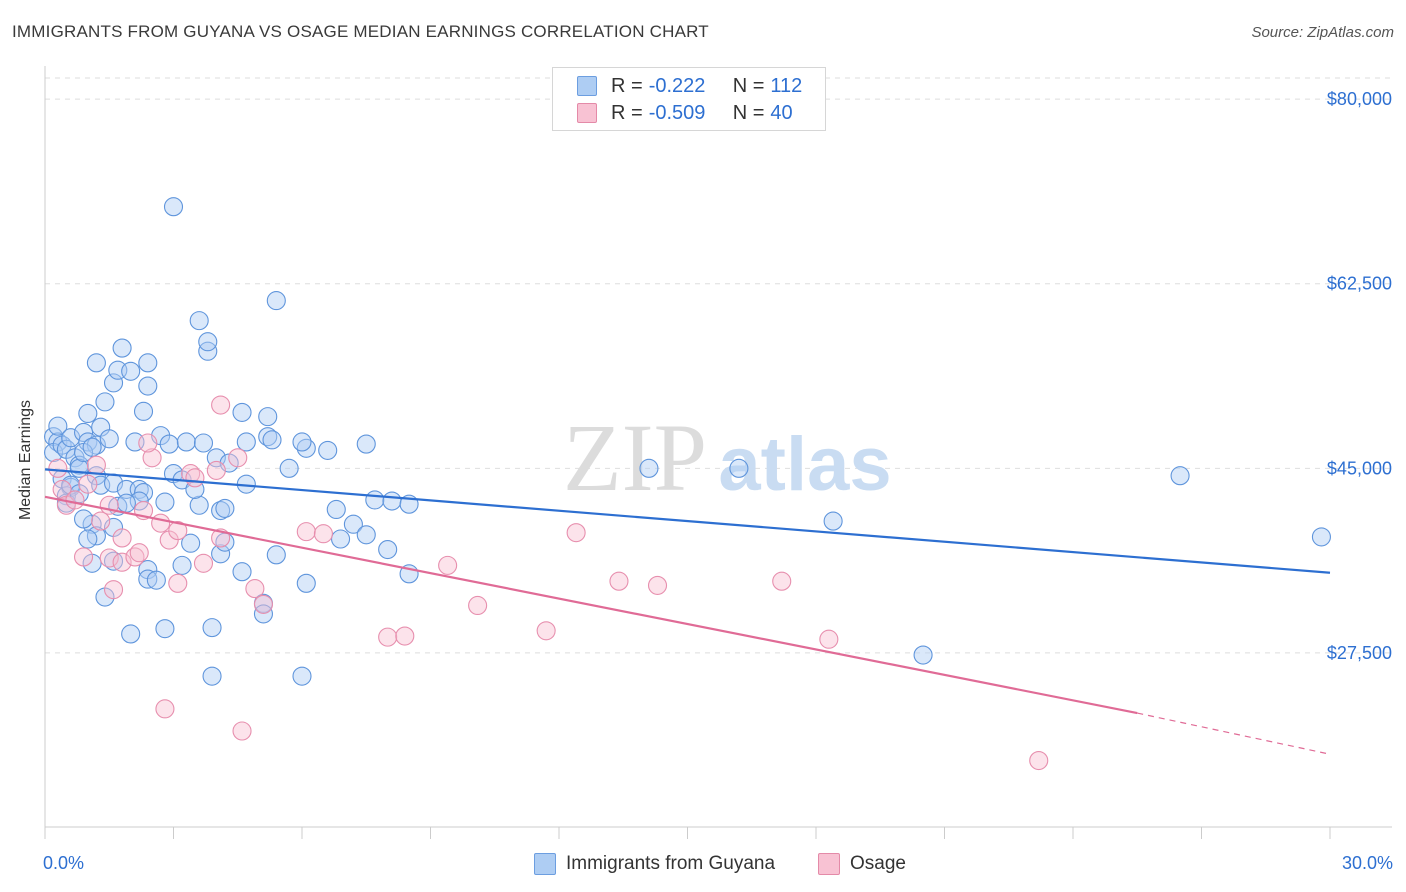 The width and height of the screenshot is (1406, 892). Describe the element at coordinates (727, 457) in the screenshot. I see `watermark: ZIP atlas` at that location.